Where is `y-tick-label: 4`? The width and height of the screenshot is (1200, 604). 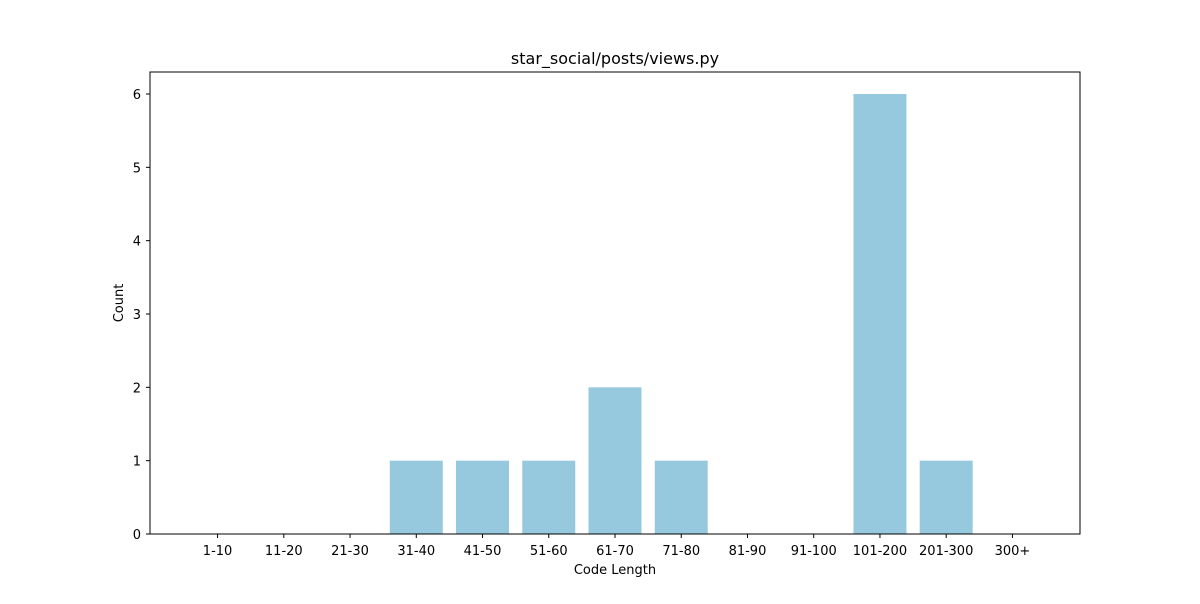
y-tick-label: 4 is located at coordinates (137, 242).